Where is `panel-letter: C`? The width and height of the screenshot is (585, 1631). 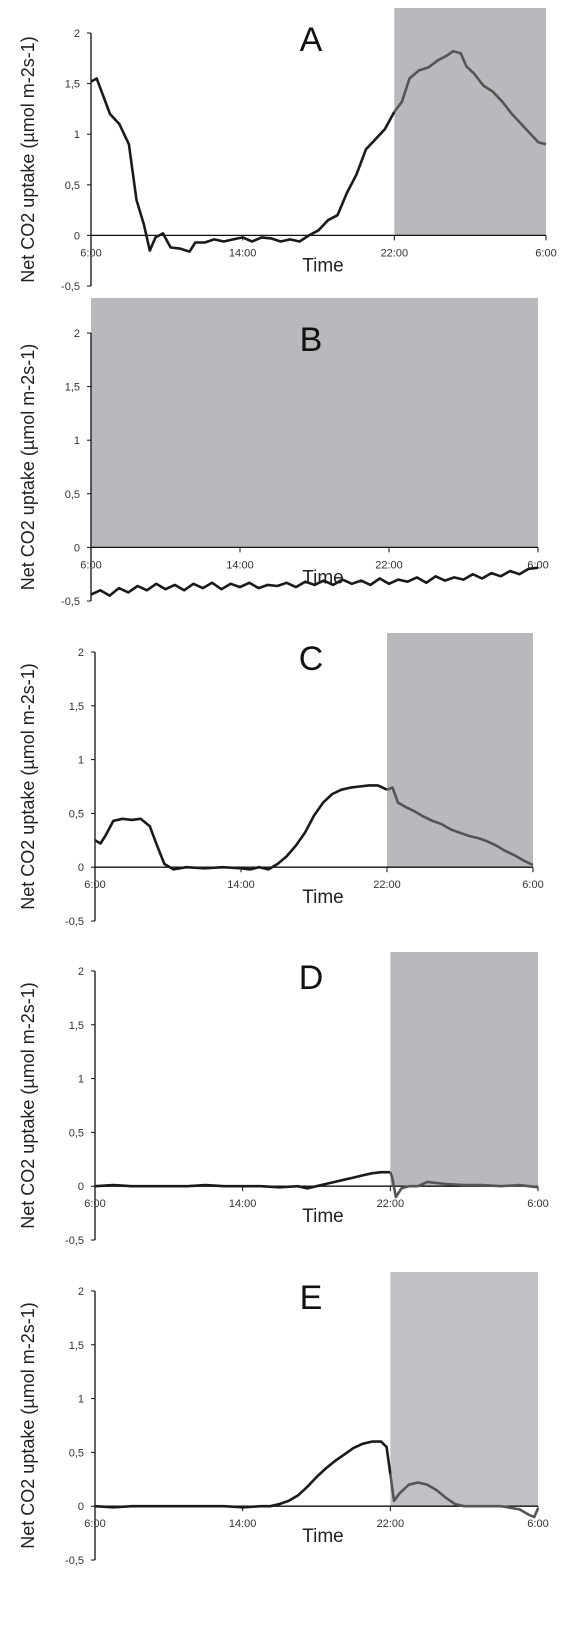
panel-letter: C is located at coordinates (311, 659).